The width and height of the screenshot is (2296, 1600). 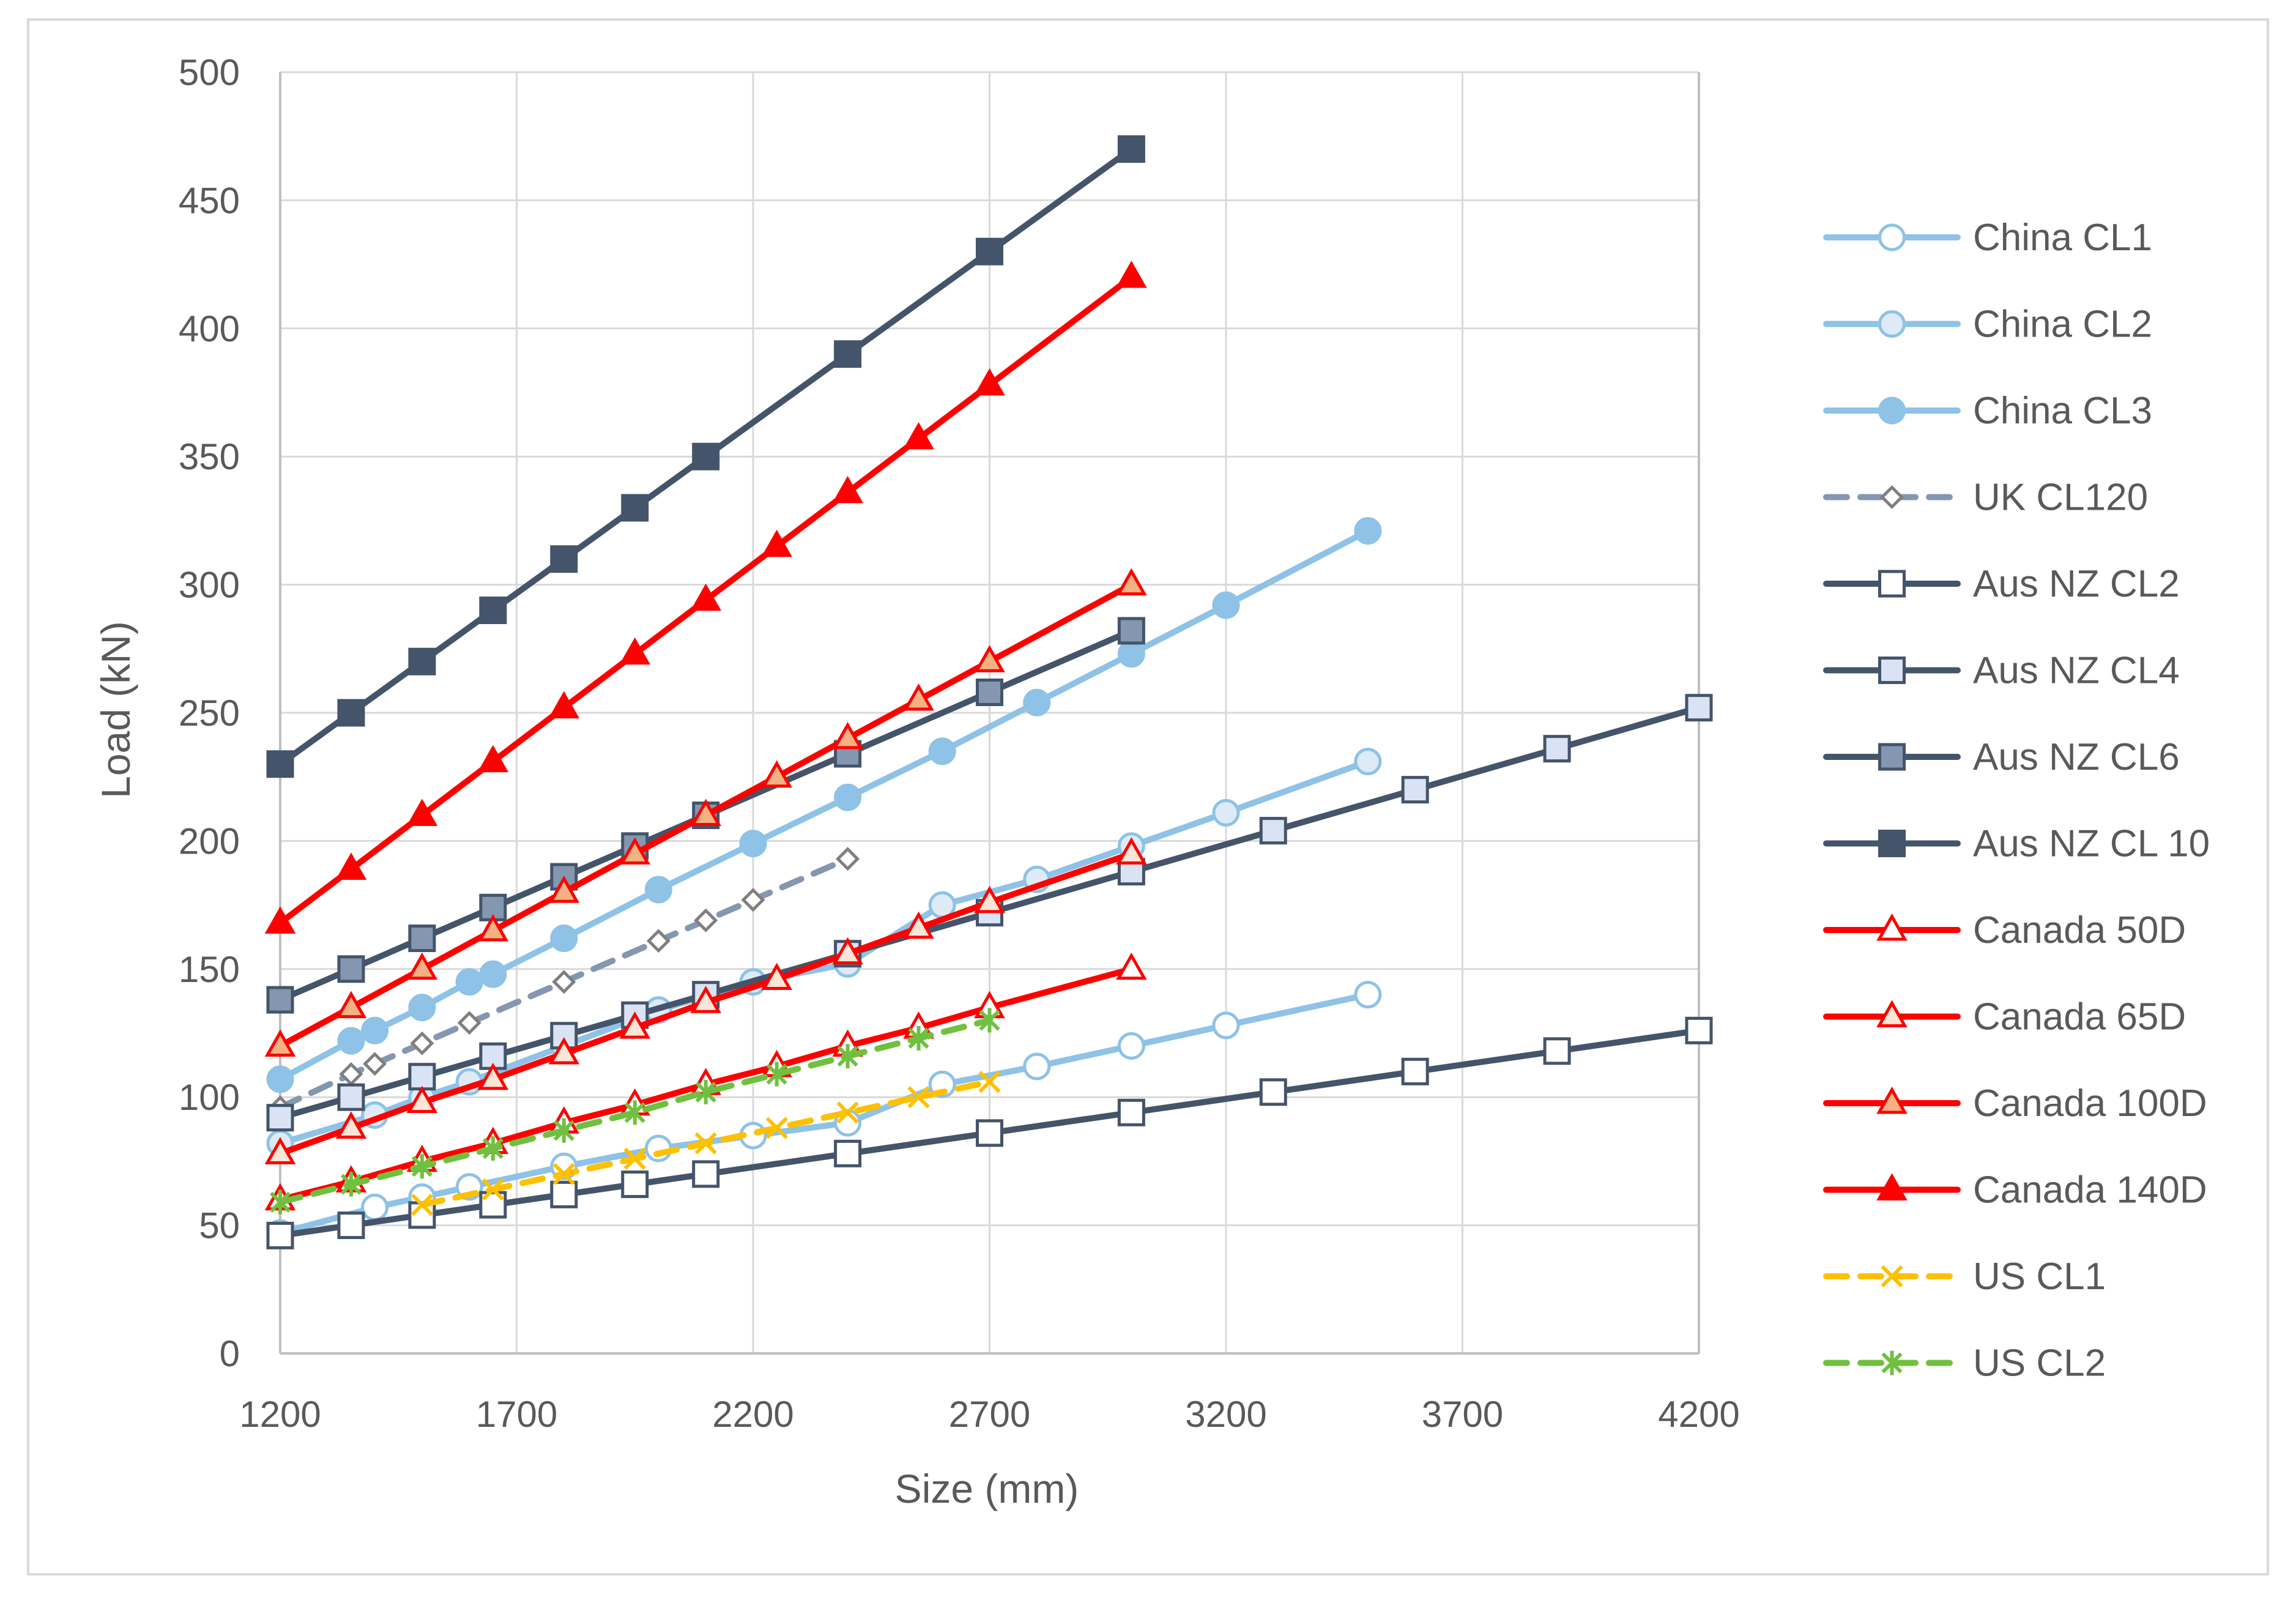 I want to click on series-aus-nz-cl2, so click(x=989, y=1132).